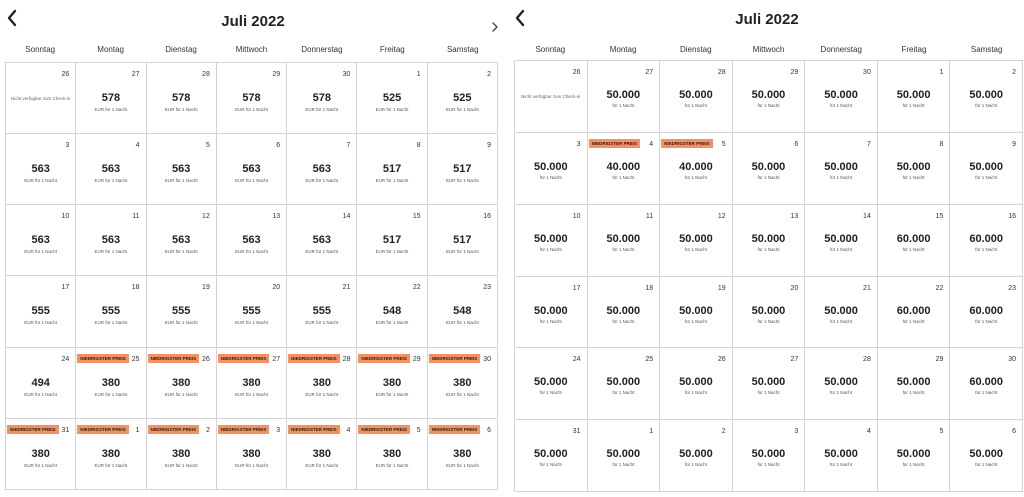 The image size is (1024, 497). What do you see at coordinates (41, 383) in the screenshot?
I see `day-cell: 24 494 EUR für 1 Nacht` at bounding box center [41, 383].